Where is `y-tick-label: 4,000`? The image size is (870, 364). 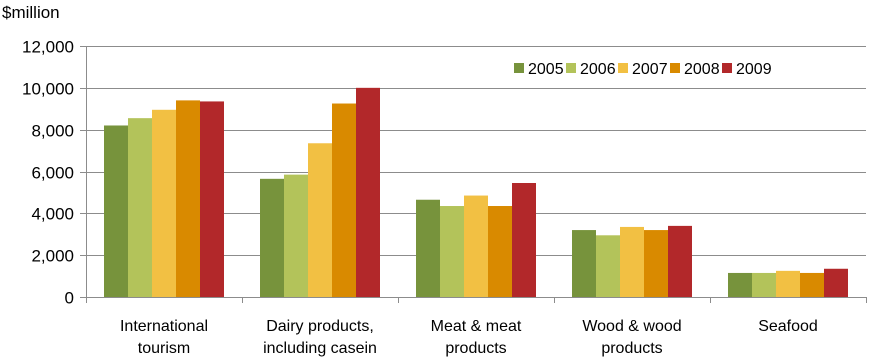
y-tick-label: 4,000 is located at coordinates (52, 214).